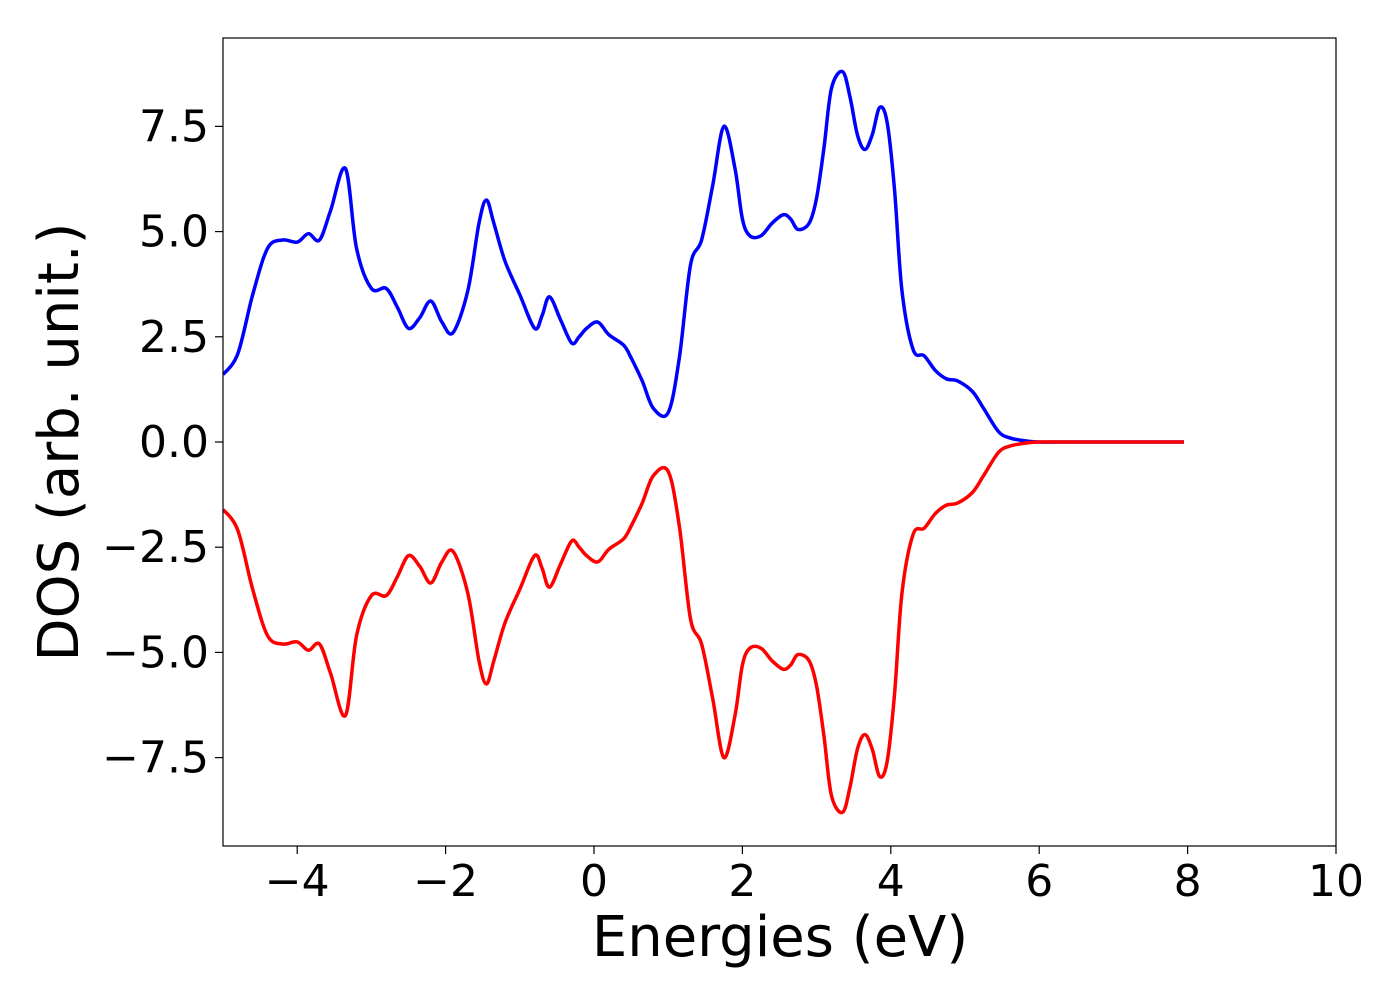  What do you see at coordinates (891, 881) in the screenshot?
I see `x-tick-label: 4` at bounding box center [891, 881].